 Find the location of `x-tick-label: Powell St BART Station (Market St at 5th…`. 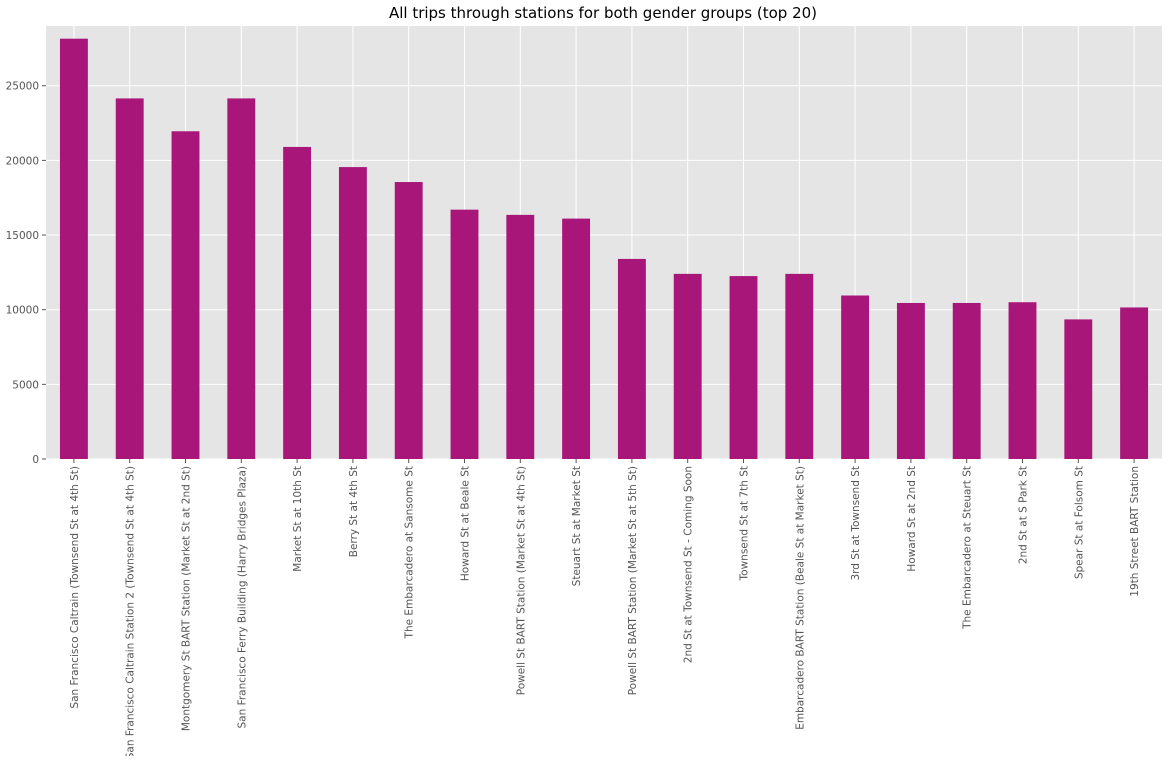

x-tick-label: Powell St BART Station (Market St at 5th… is located at coordinates (633, 580).